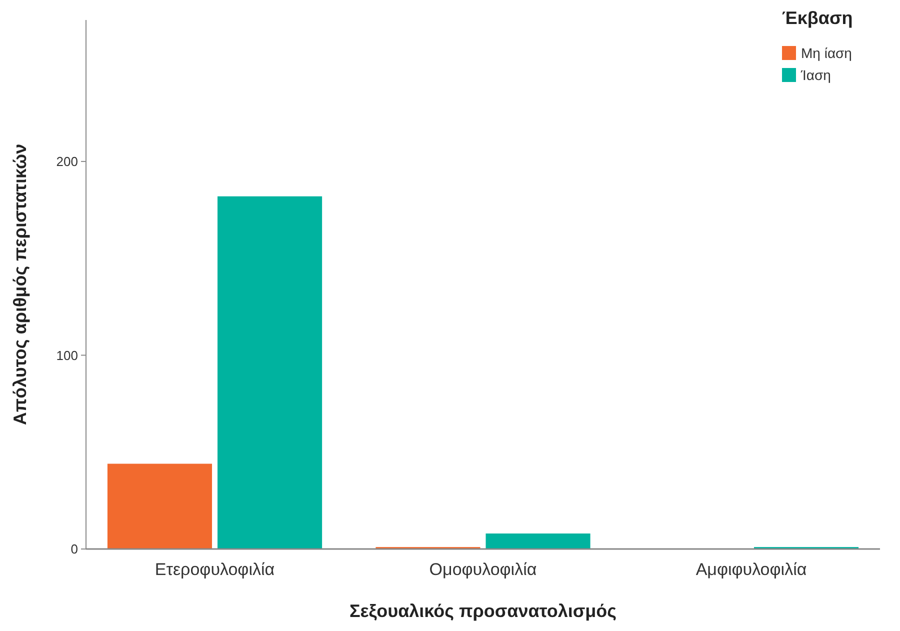 The width and height of the screenshot is (900, 631). I want to click on x-tick-label: Ομοφυλοφιλία, so click(483, 569).